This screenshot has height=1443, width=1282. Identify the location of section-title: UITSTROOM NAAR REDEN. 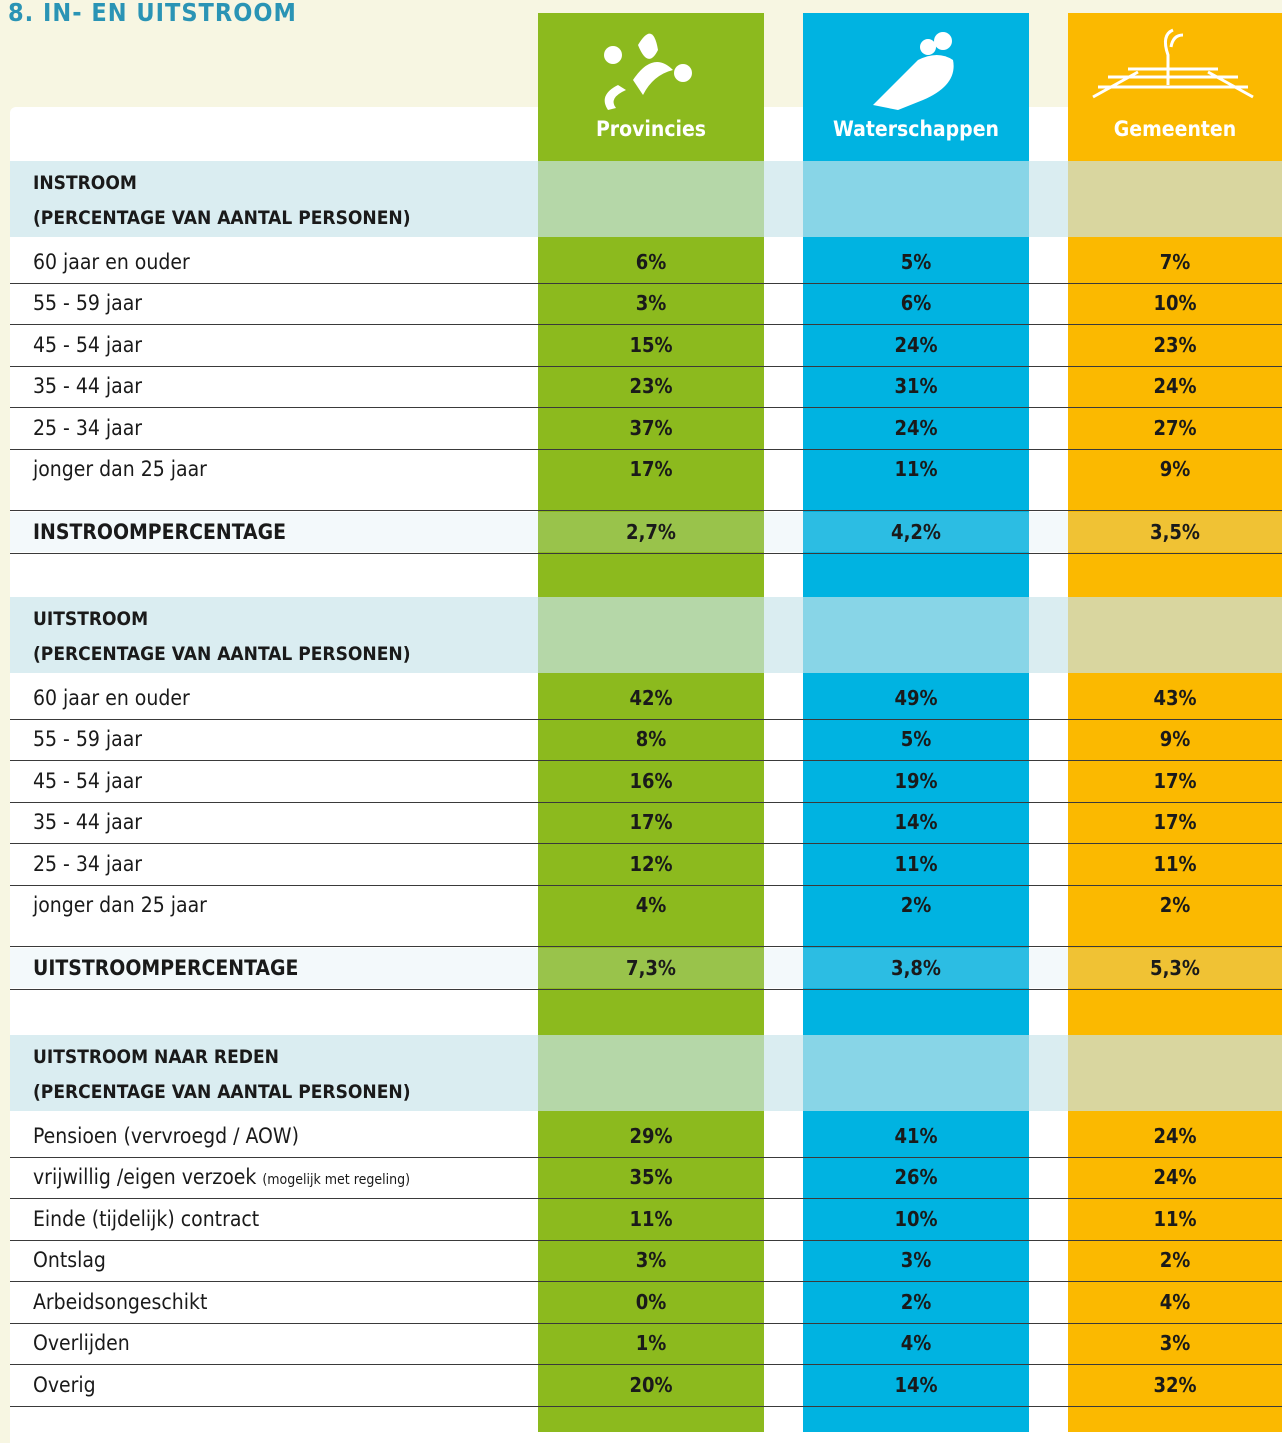
(156, 1057).